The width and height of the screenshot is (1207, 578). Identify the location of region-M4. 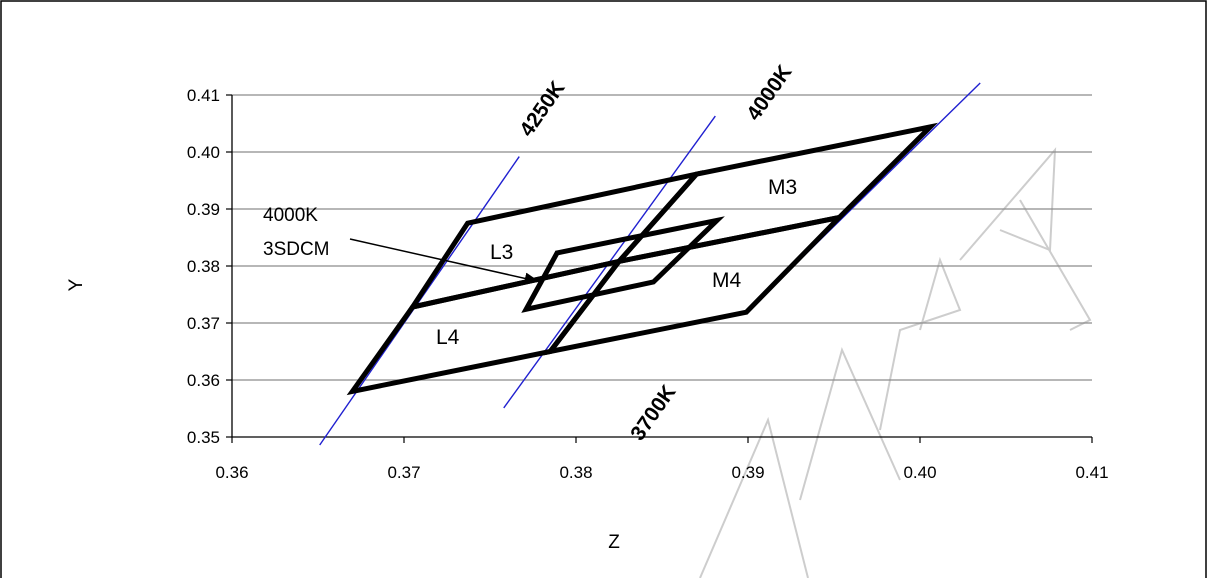
(695, 284).